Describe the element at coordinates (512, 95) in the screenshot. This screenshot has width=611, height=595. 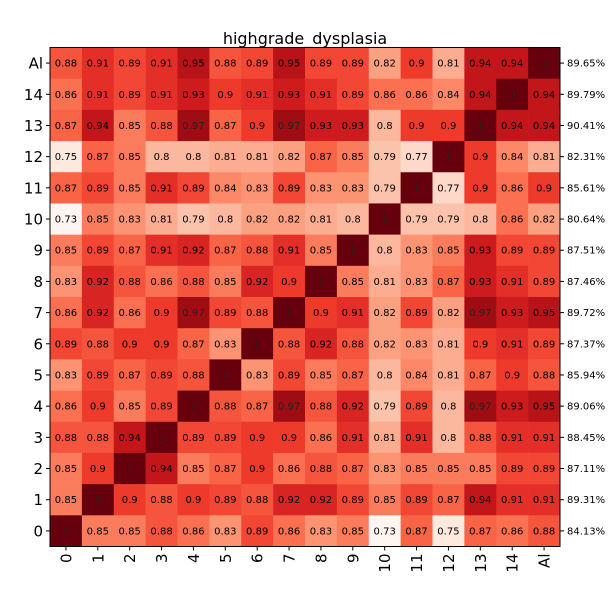
I see `cell-value-label: 1` at that location.